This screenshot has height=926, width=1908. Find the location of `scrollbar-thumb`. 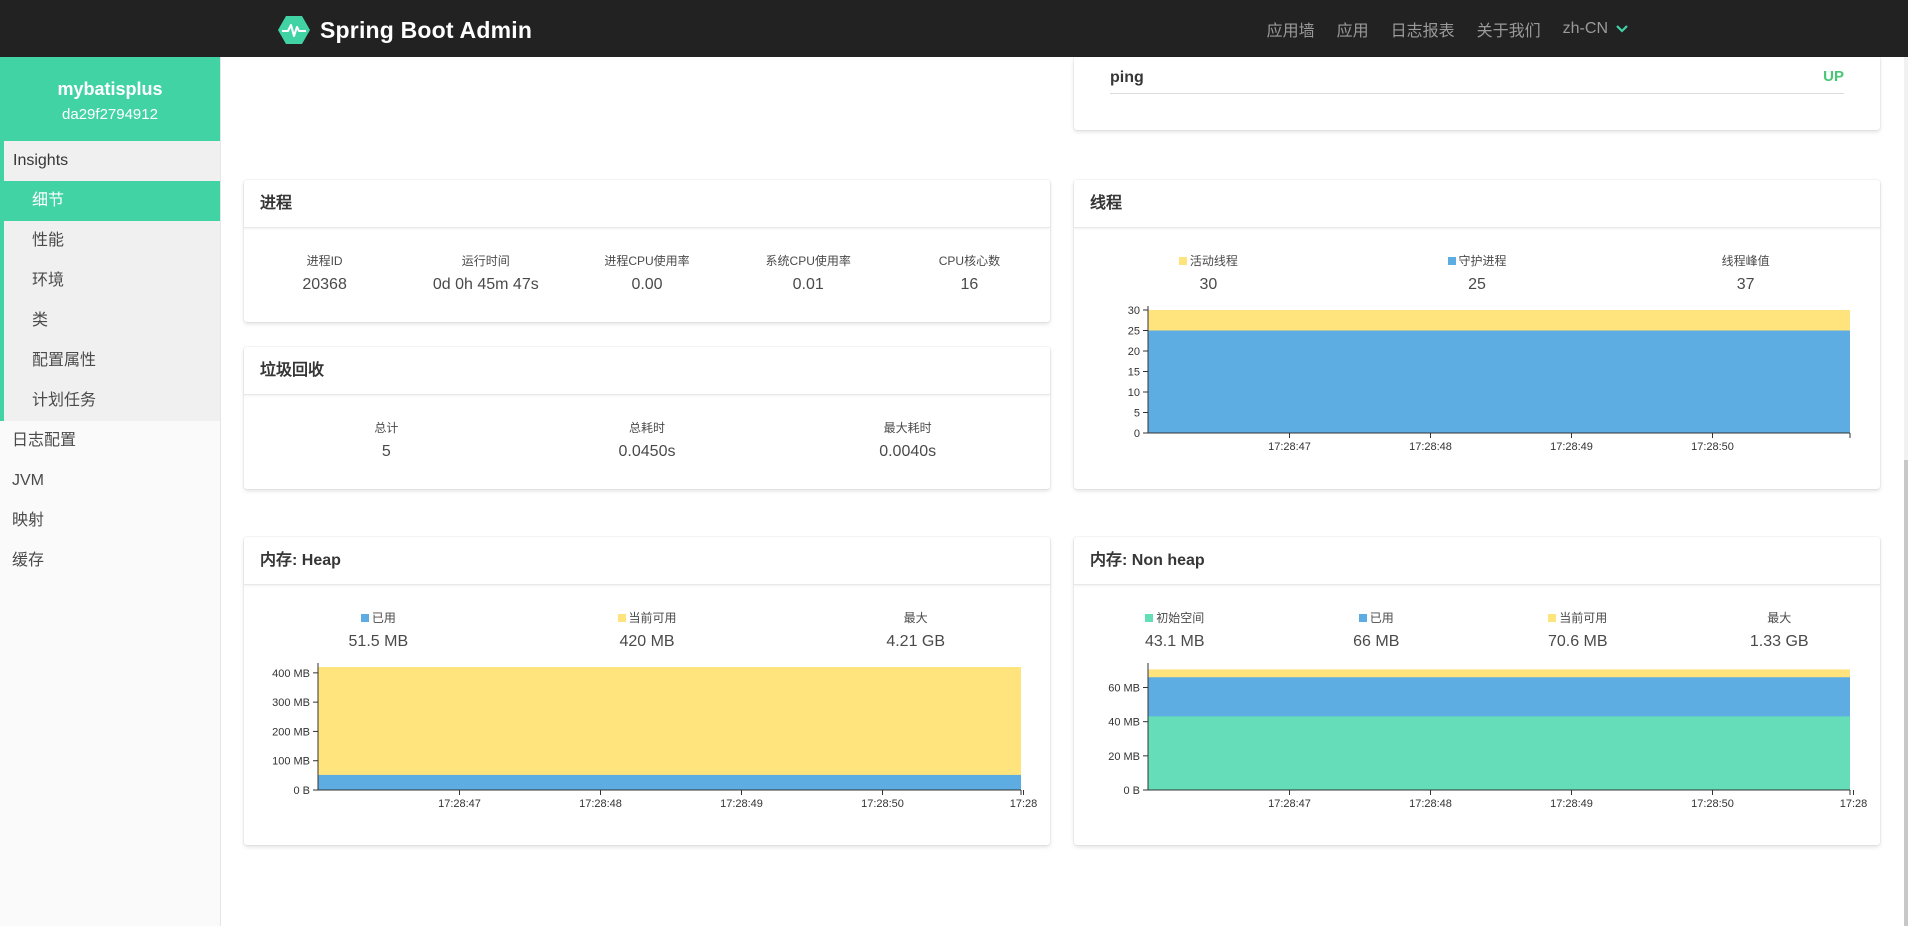

scrollbar-thumb is located at coordinates (1906, 693).